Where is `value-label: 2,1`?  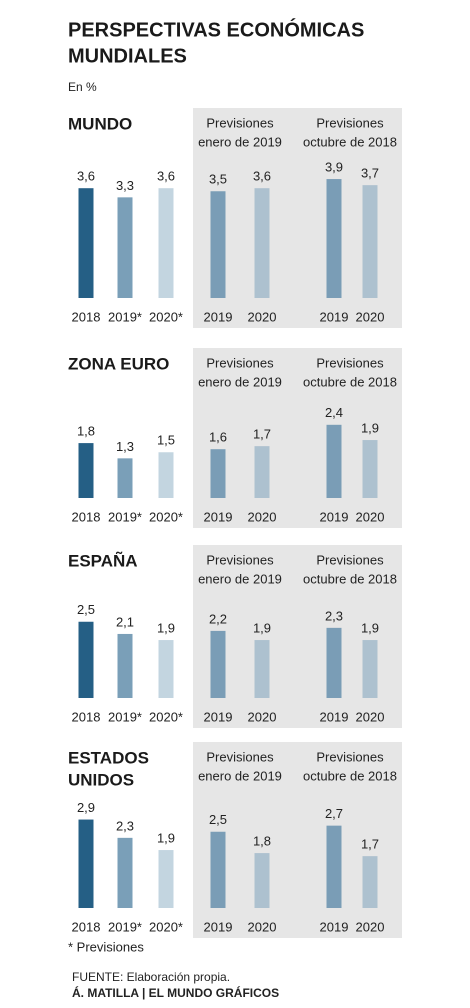
value-label: 2,1 is located at coordinates (125, 621).